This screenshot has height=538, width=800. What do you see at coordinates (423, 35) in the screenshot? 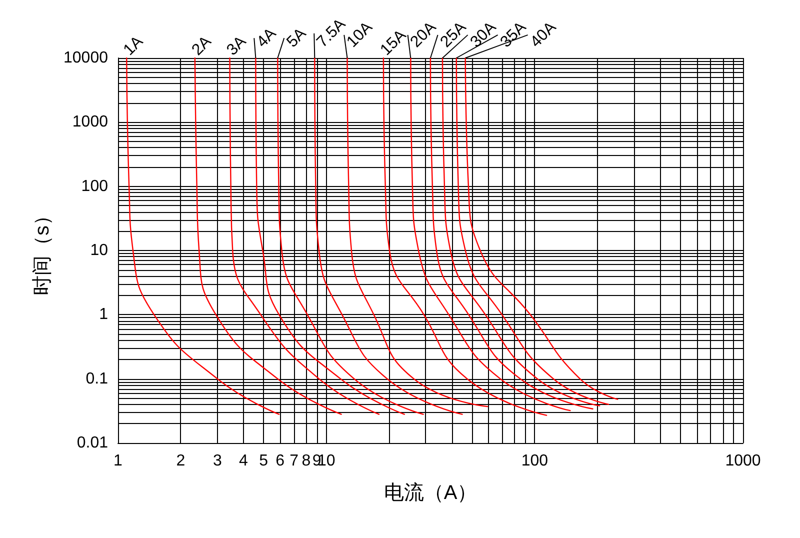
I see `text: 20A` at bounding box center [423, 35].